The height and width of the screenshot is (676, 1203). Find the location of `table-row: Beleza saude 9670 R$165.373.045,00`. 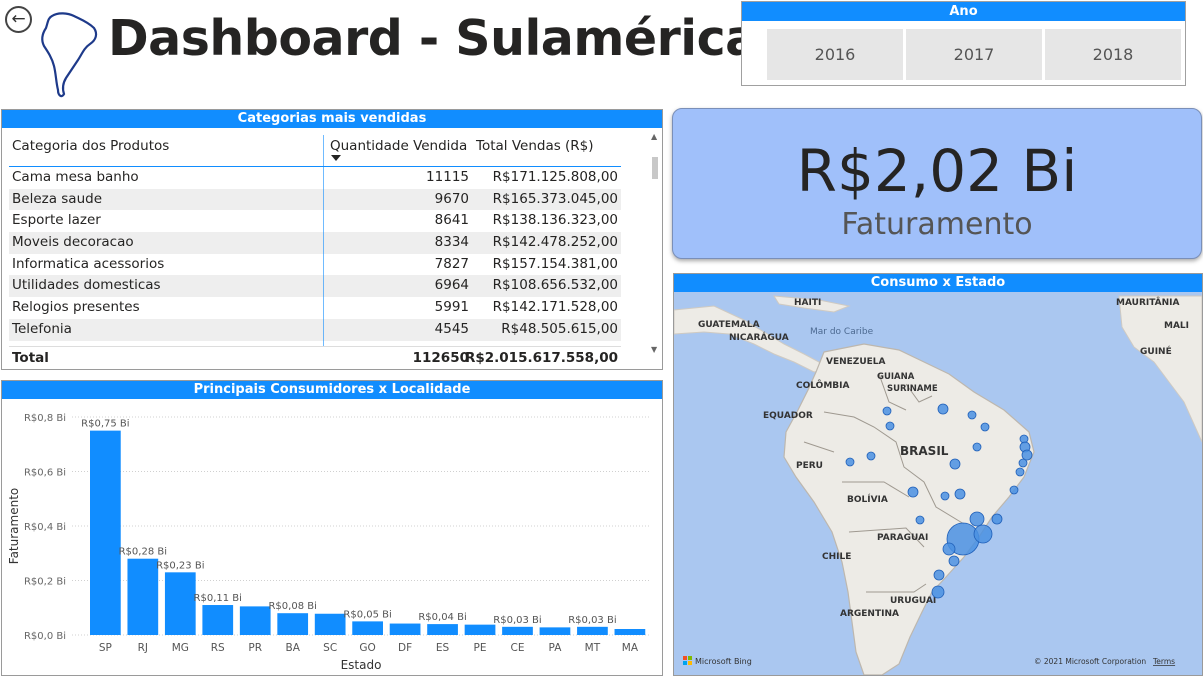

table-row: Beleza saude 9670 R$165.373.045,00 is located at coordinates (315, 199).